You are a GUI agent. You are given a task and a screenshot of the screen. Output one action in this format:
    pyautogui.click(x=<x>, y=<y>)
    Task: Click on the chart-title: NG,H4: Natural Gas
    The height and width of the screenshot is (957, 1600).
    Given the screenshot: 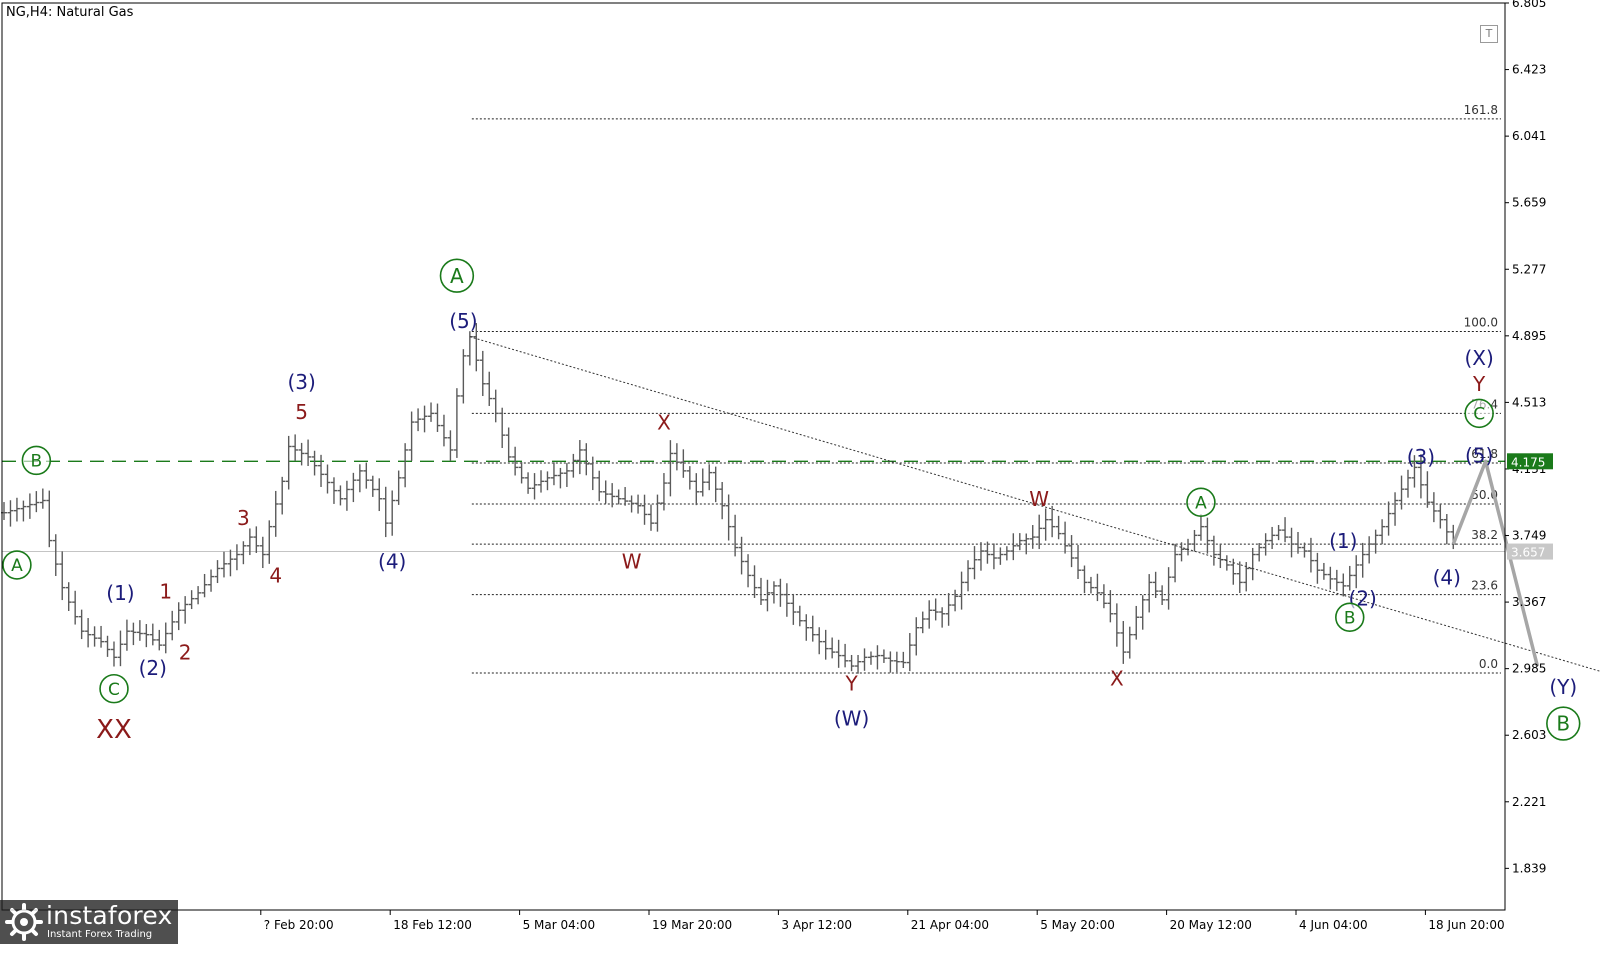 What is the action you would take?
    pyautogui.click(x=70, y=12)
    